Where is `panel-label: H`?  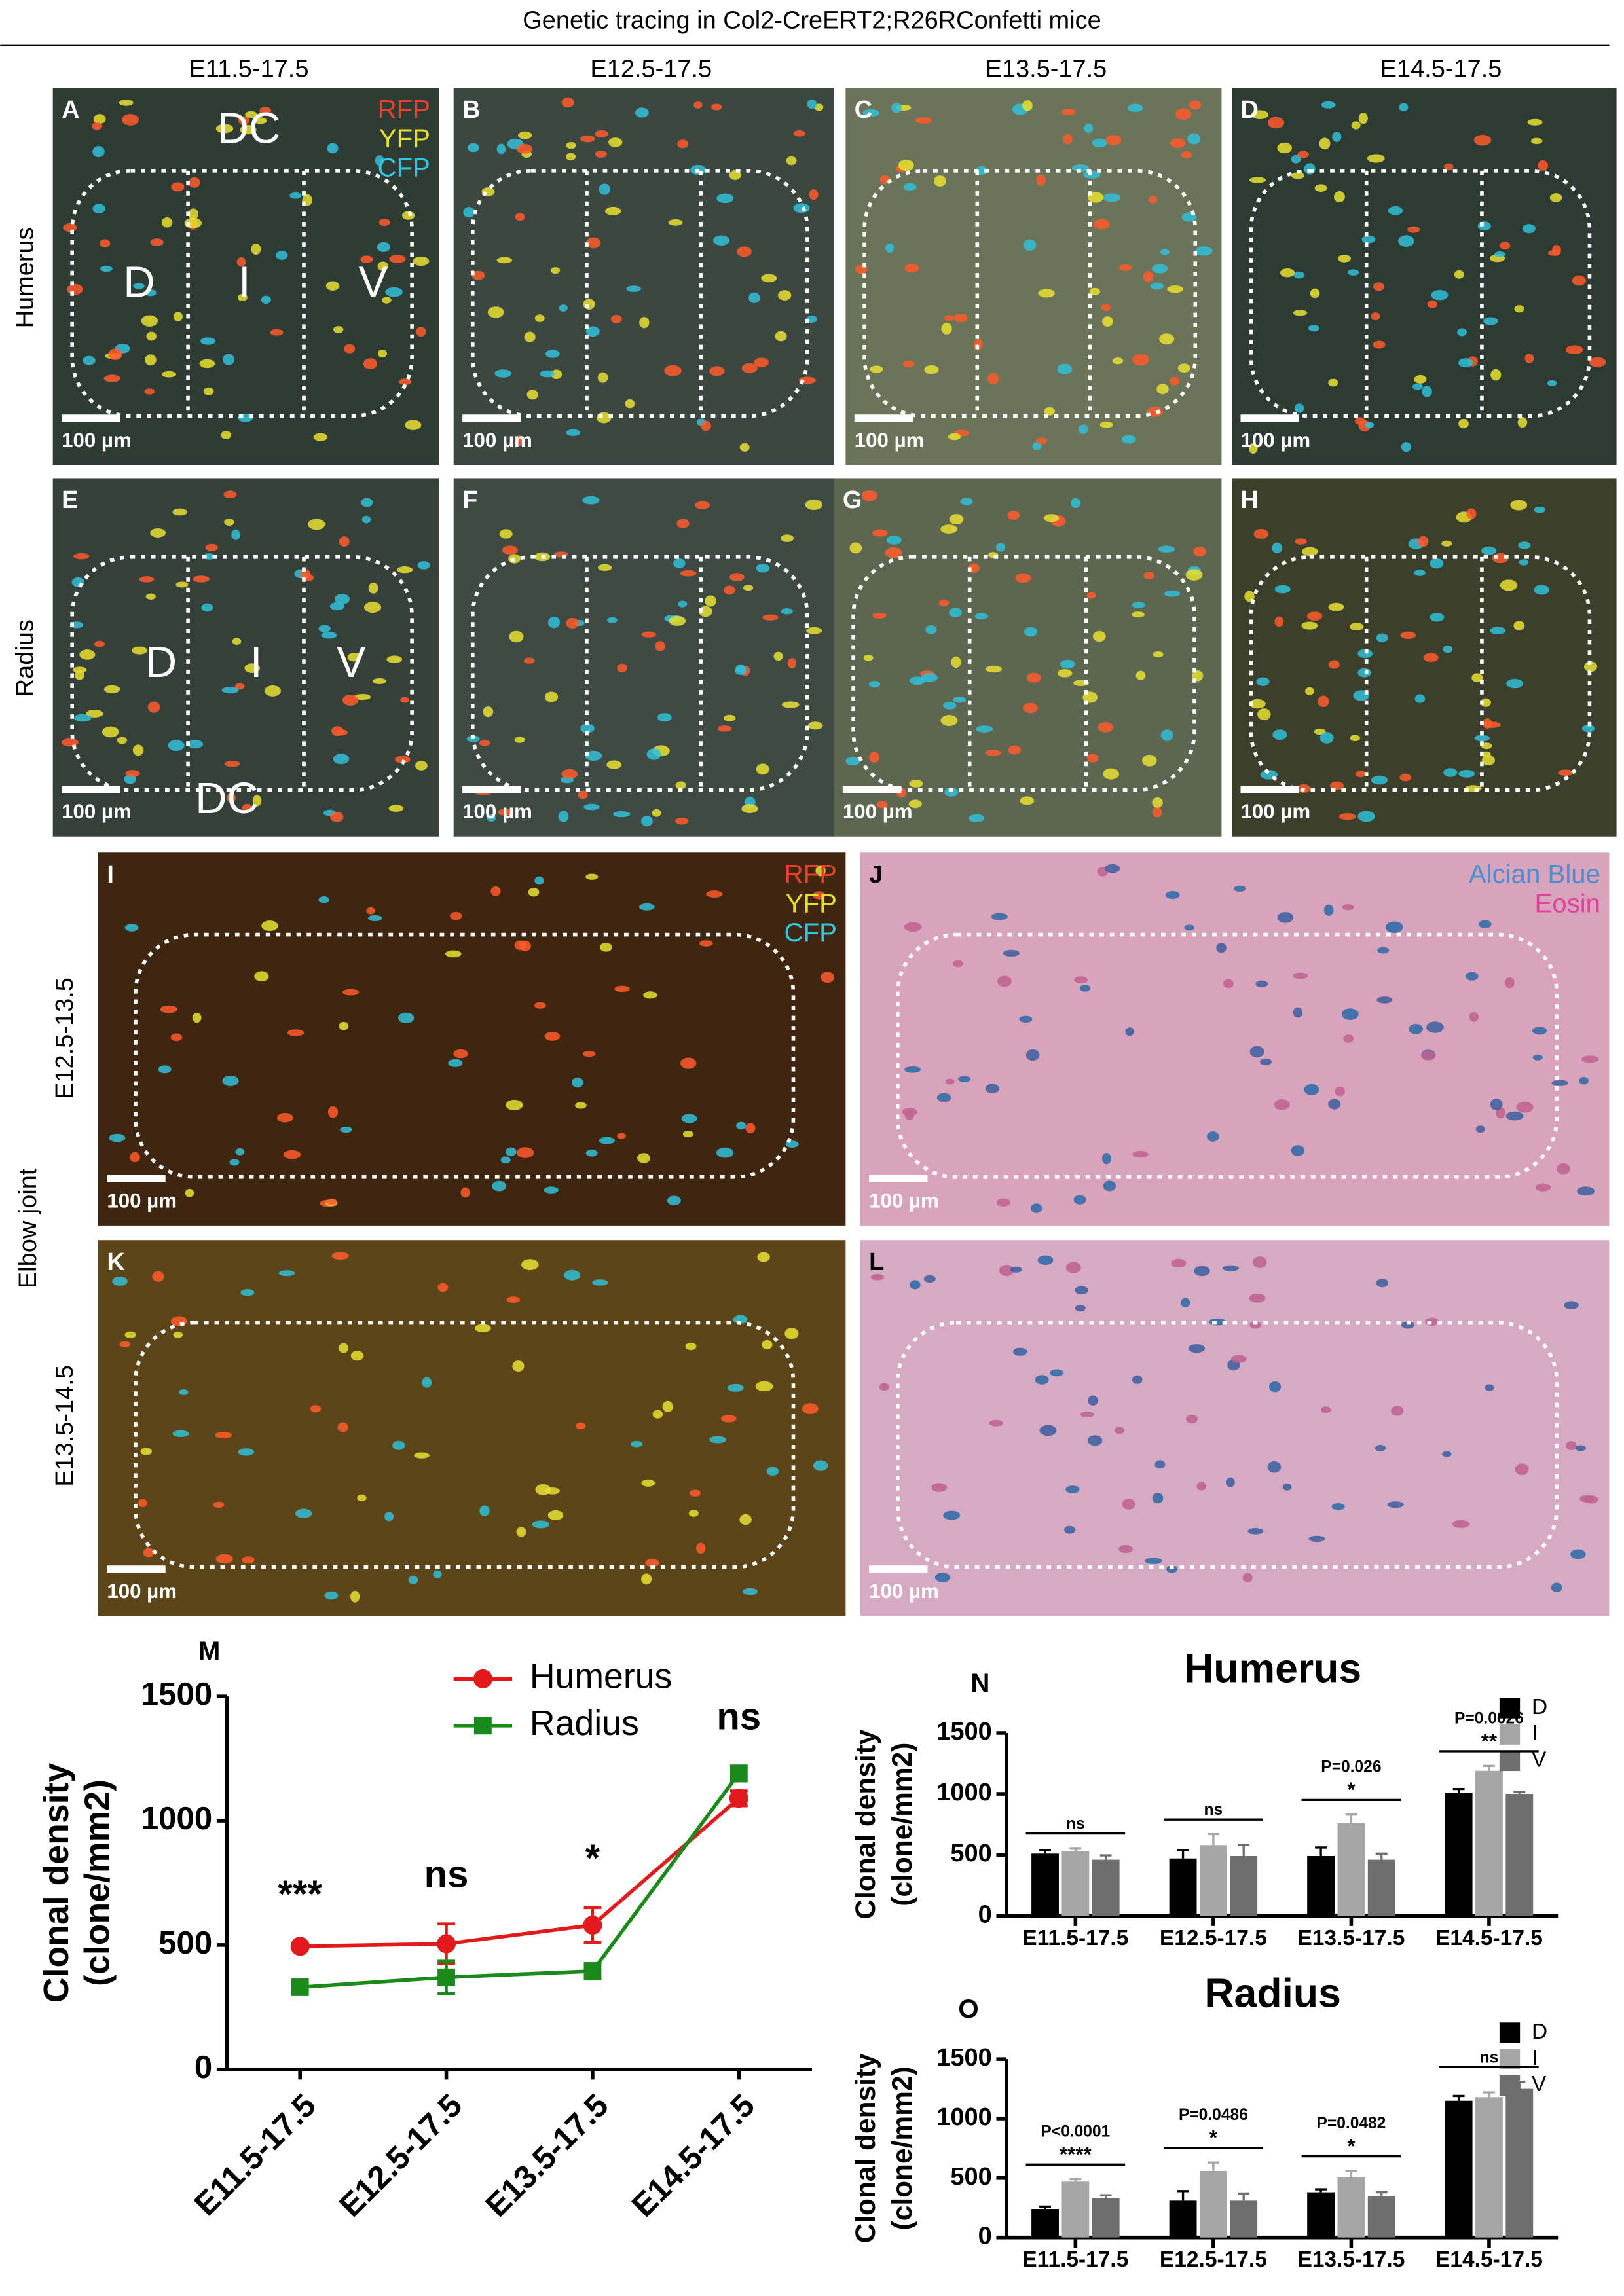 panel-label: H is located at coordinates (1249, 500).